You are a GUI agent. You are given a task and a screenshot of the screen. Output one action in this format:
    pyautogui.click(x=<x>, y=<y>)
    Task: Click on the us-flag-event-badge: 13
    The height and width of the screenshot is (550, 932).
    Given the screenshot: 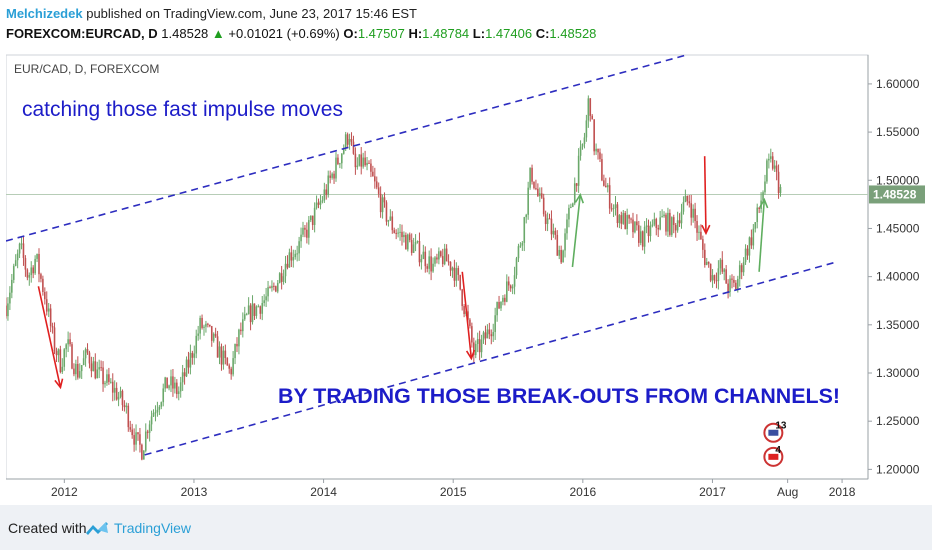 What is the action you would take?
    pyautogui.click(x=775, y=432)
    